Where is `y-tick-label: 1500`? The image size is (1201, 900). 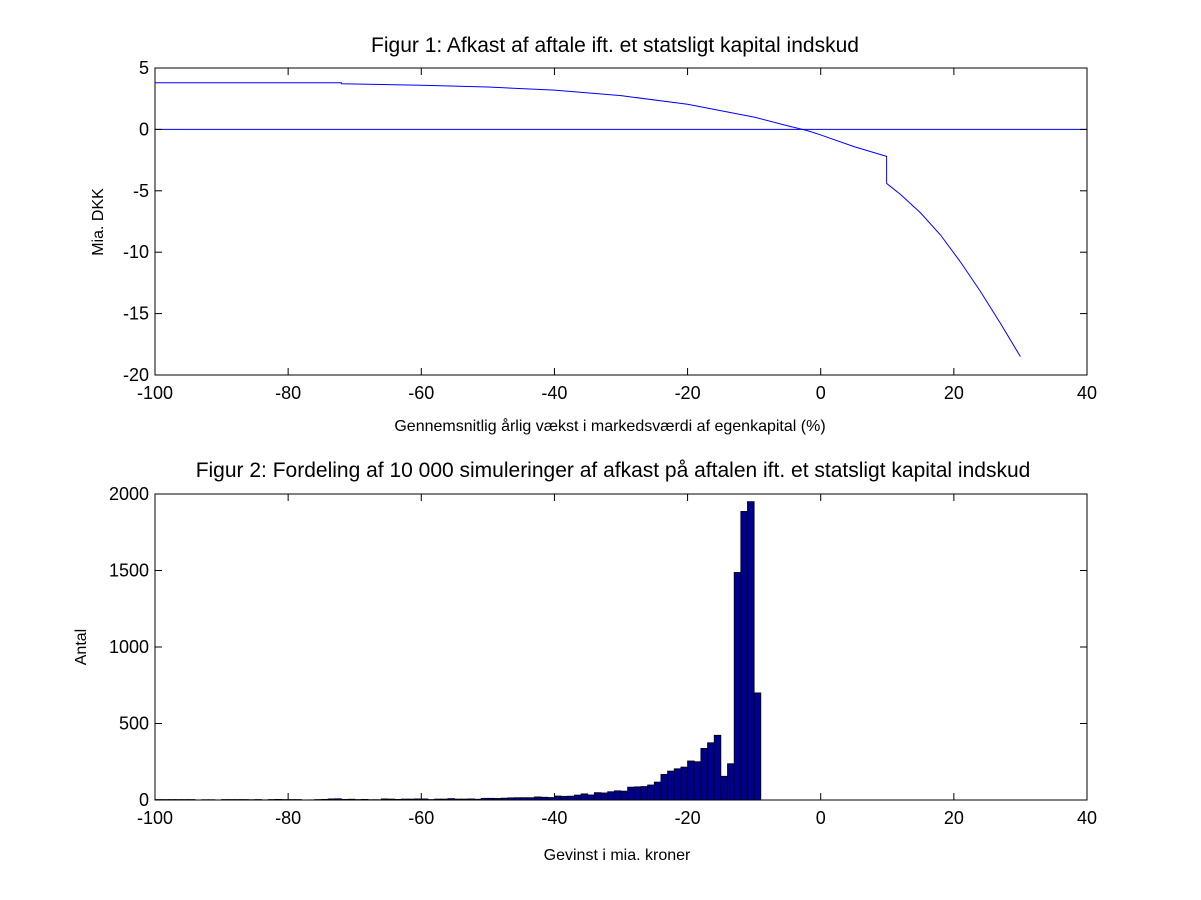
y-tick-label: 1500 is located at coordinates (129, 571).